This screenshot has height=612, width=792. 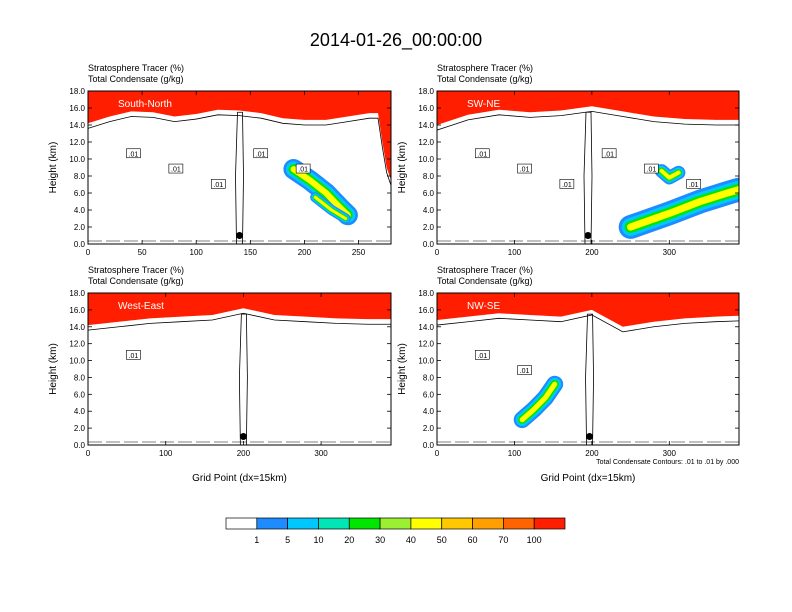 I want to click on x-tick-label: 250, so click(x=359, y=252).